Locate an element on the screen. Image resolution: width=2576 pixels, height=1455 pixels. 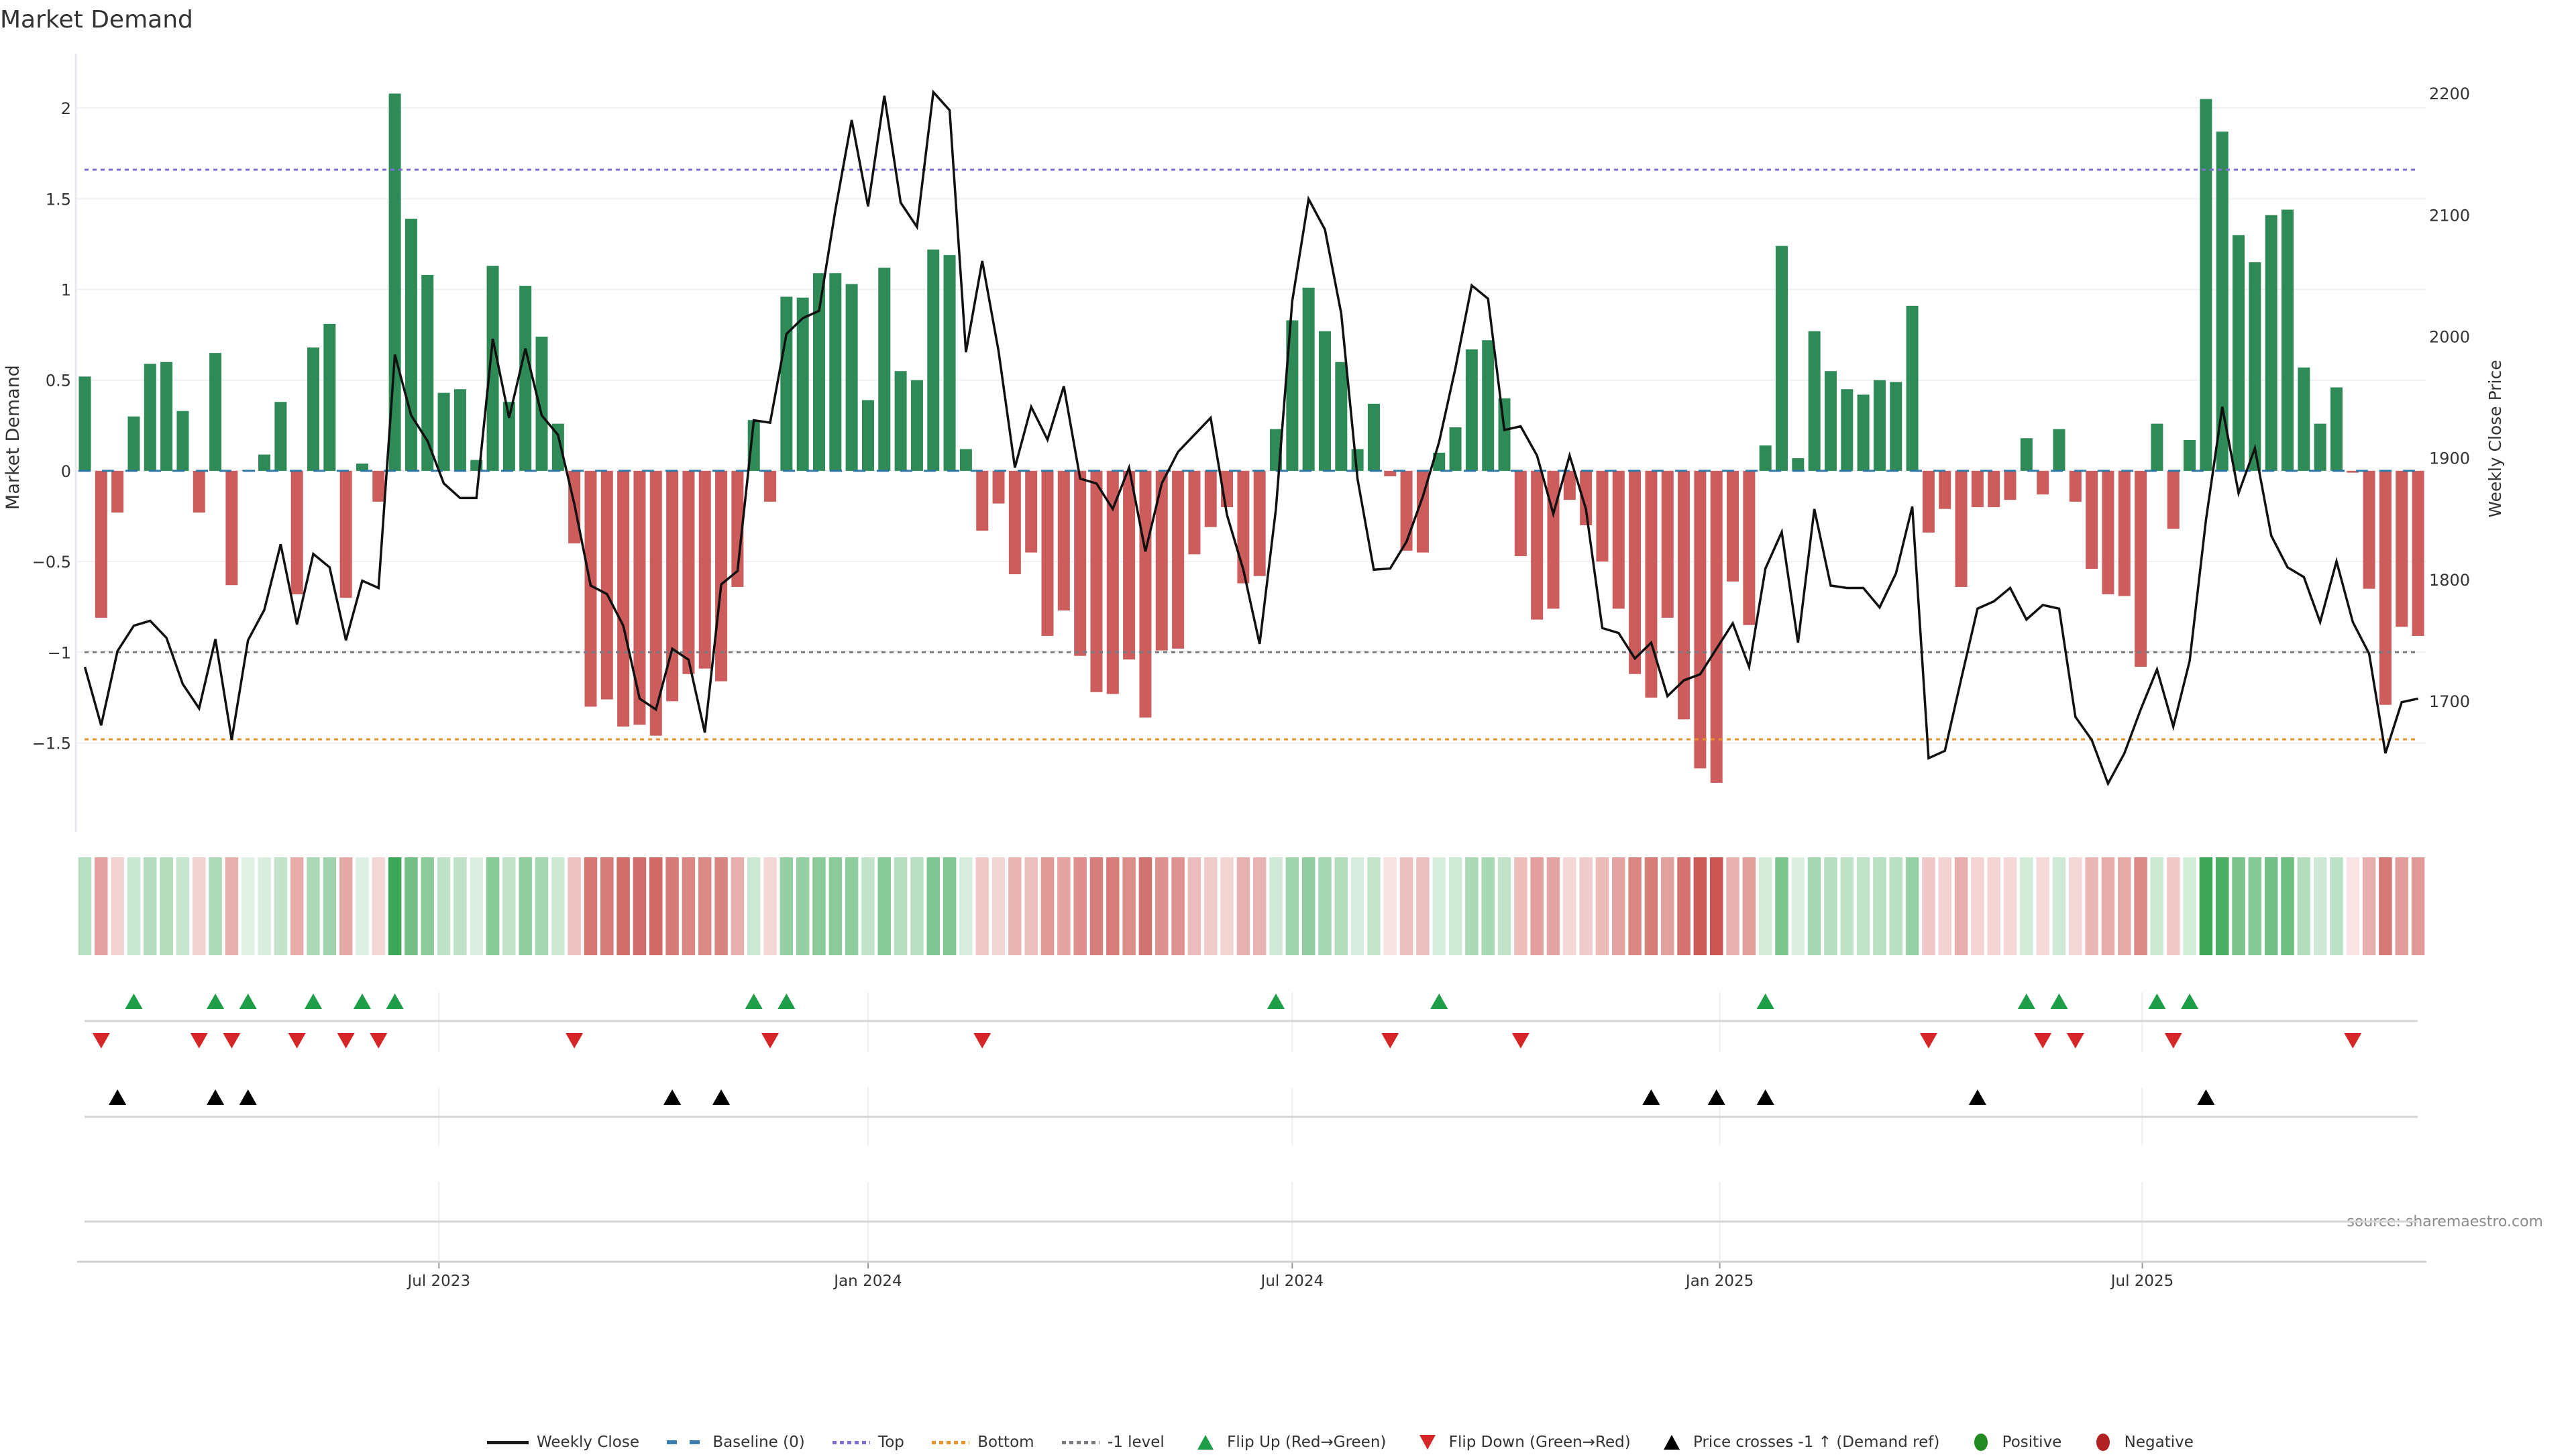
legend-item-flip-up: Flip Up (Red→Green) is located at coordinates (1289, 1442).